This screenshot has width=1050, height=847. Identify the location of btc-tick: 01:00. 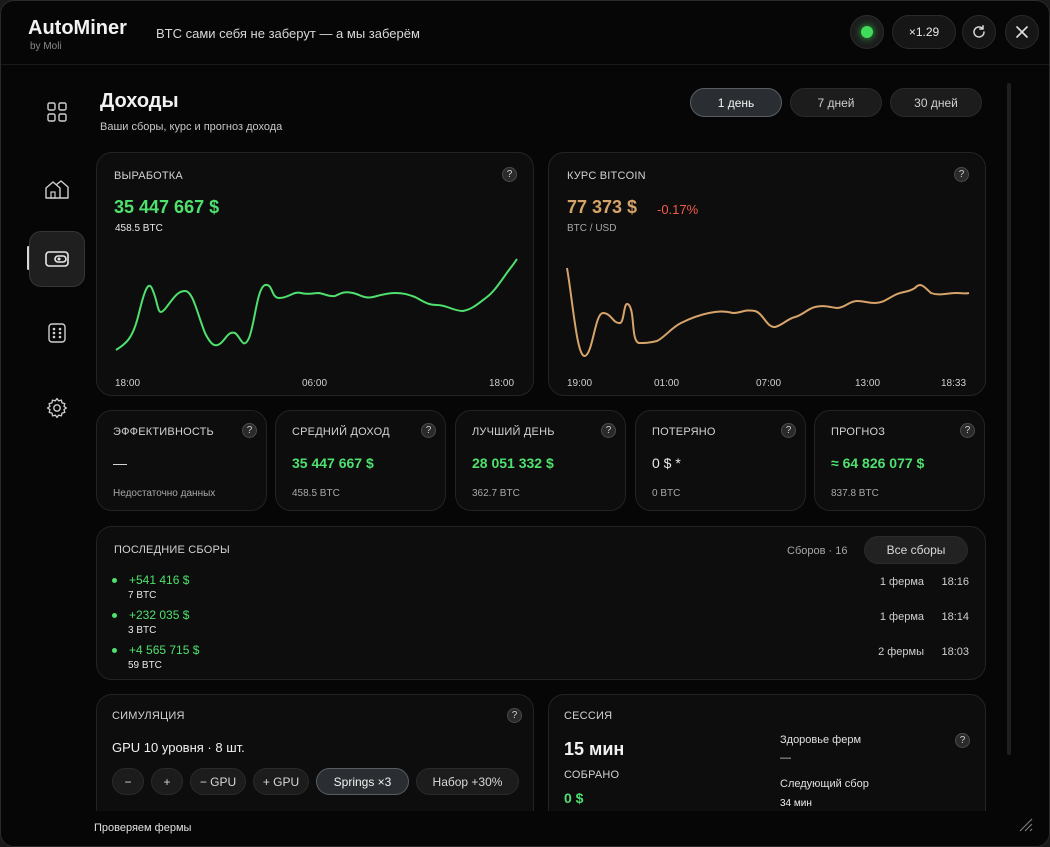
(667, 383).